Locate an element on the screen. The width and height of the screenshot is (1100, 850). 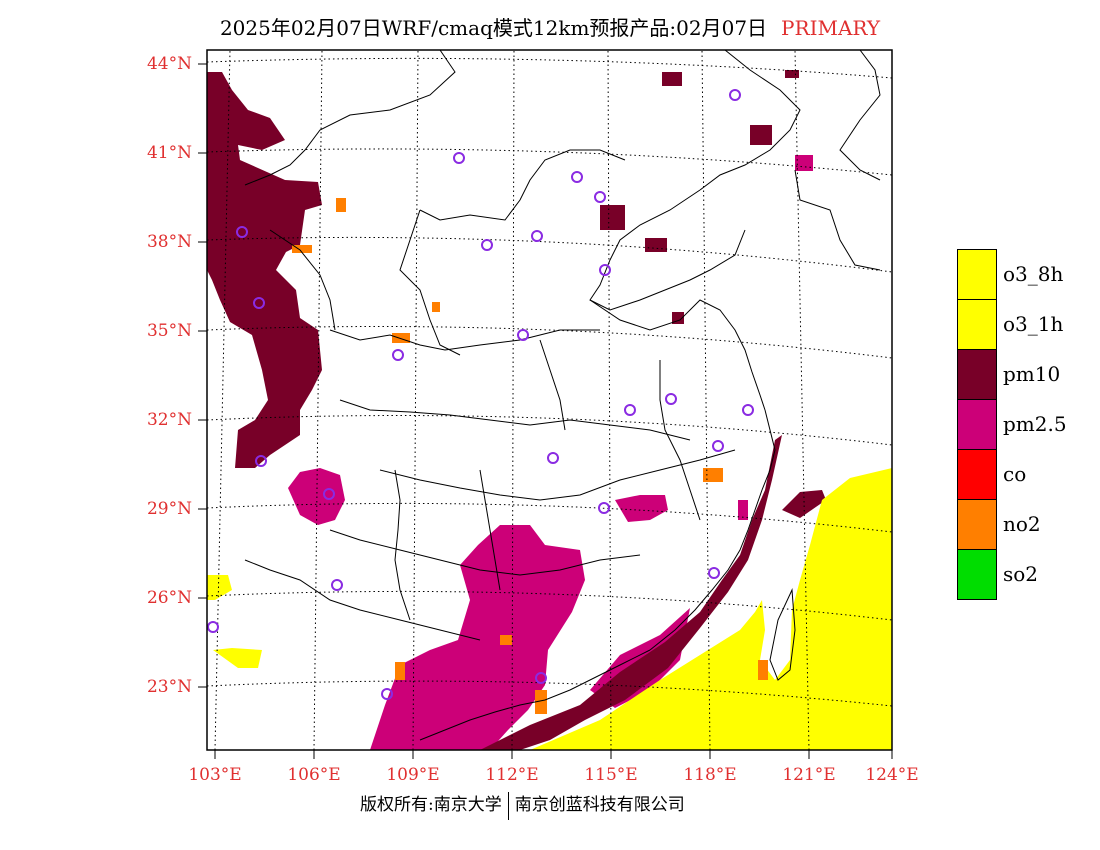
legend-label: pm2.5 is located at coordinates (1035, 424).